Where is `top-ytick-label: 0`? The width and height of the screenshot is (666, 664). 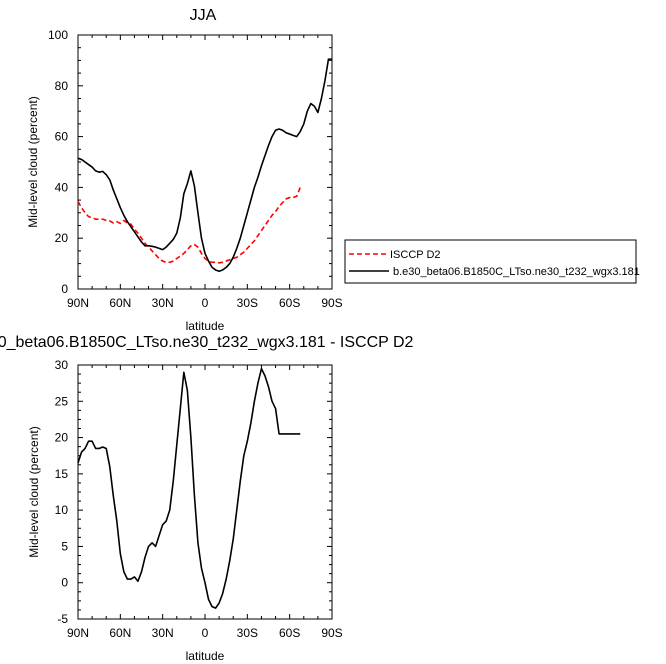 top-ytick-label: 0 is located at coordinates (64, 289).